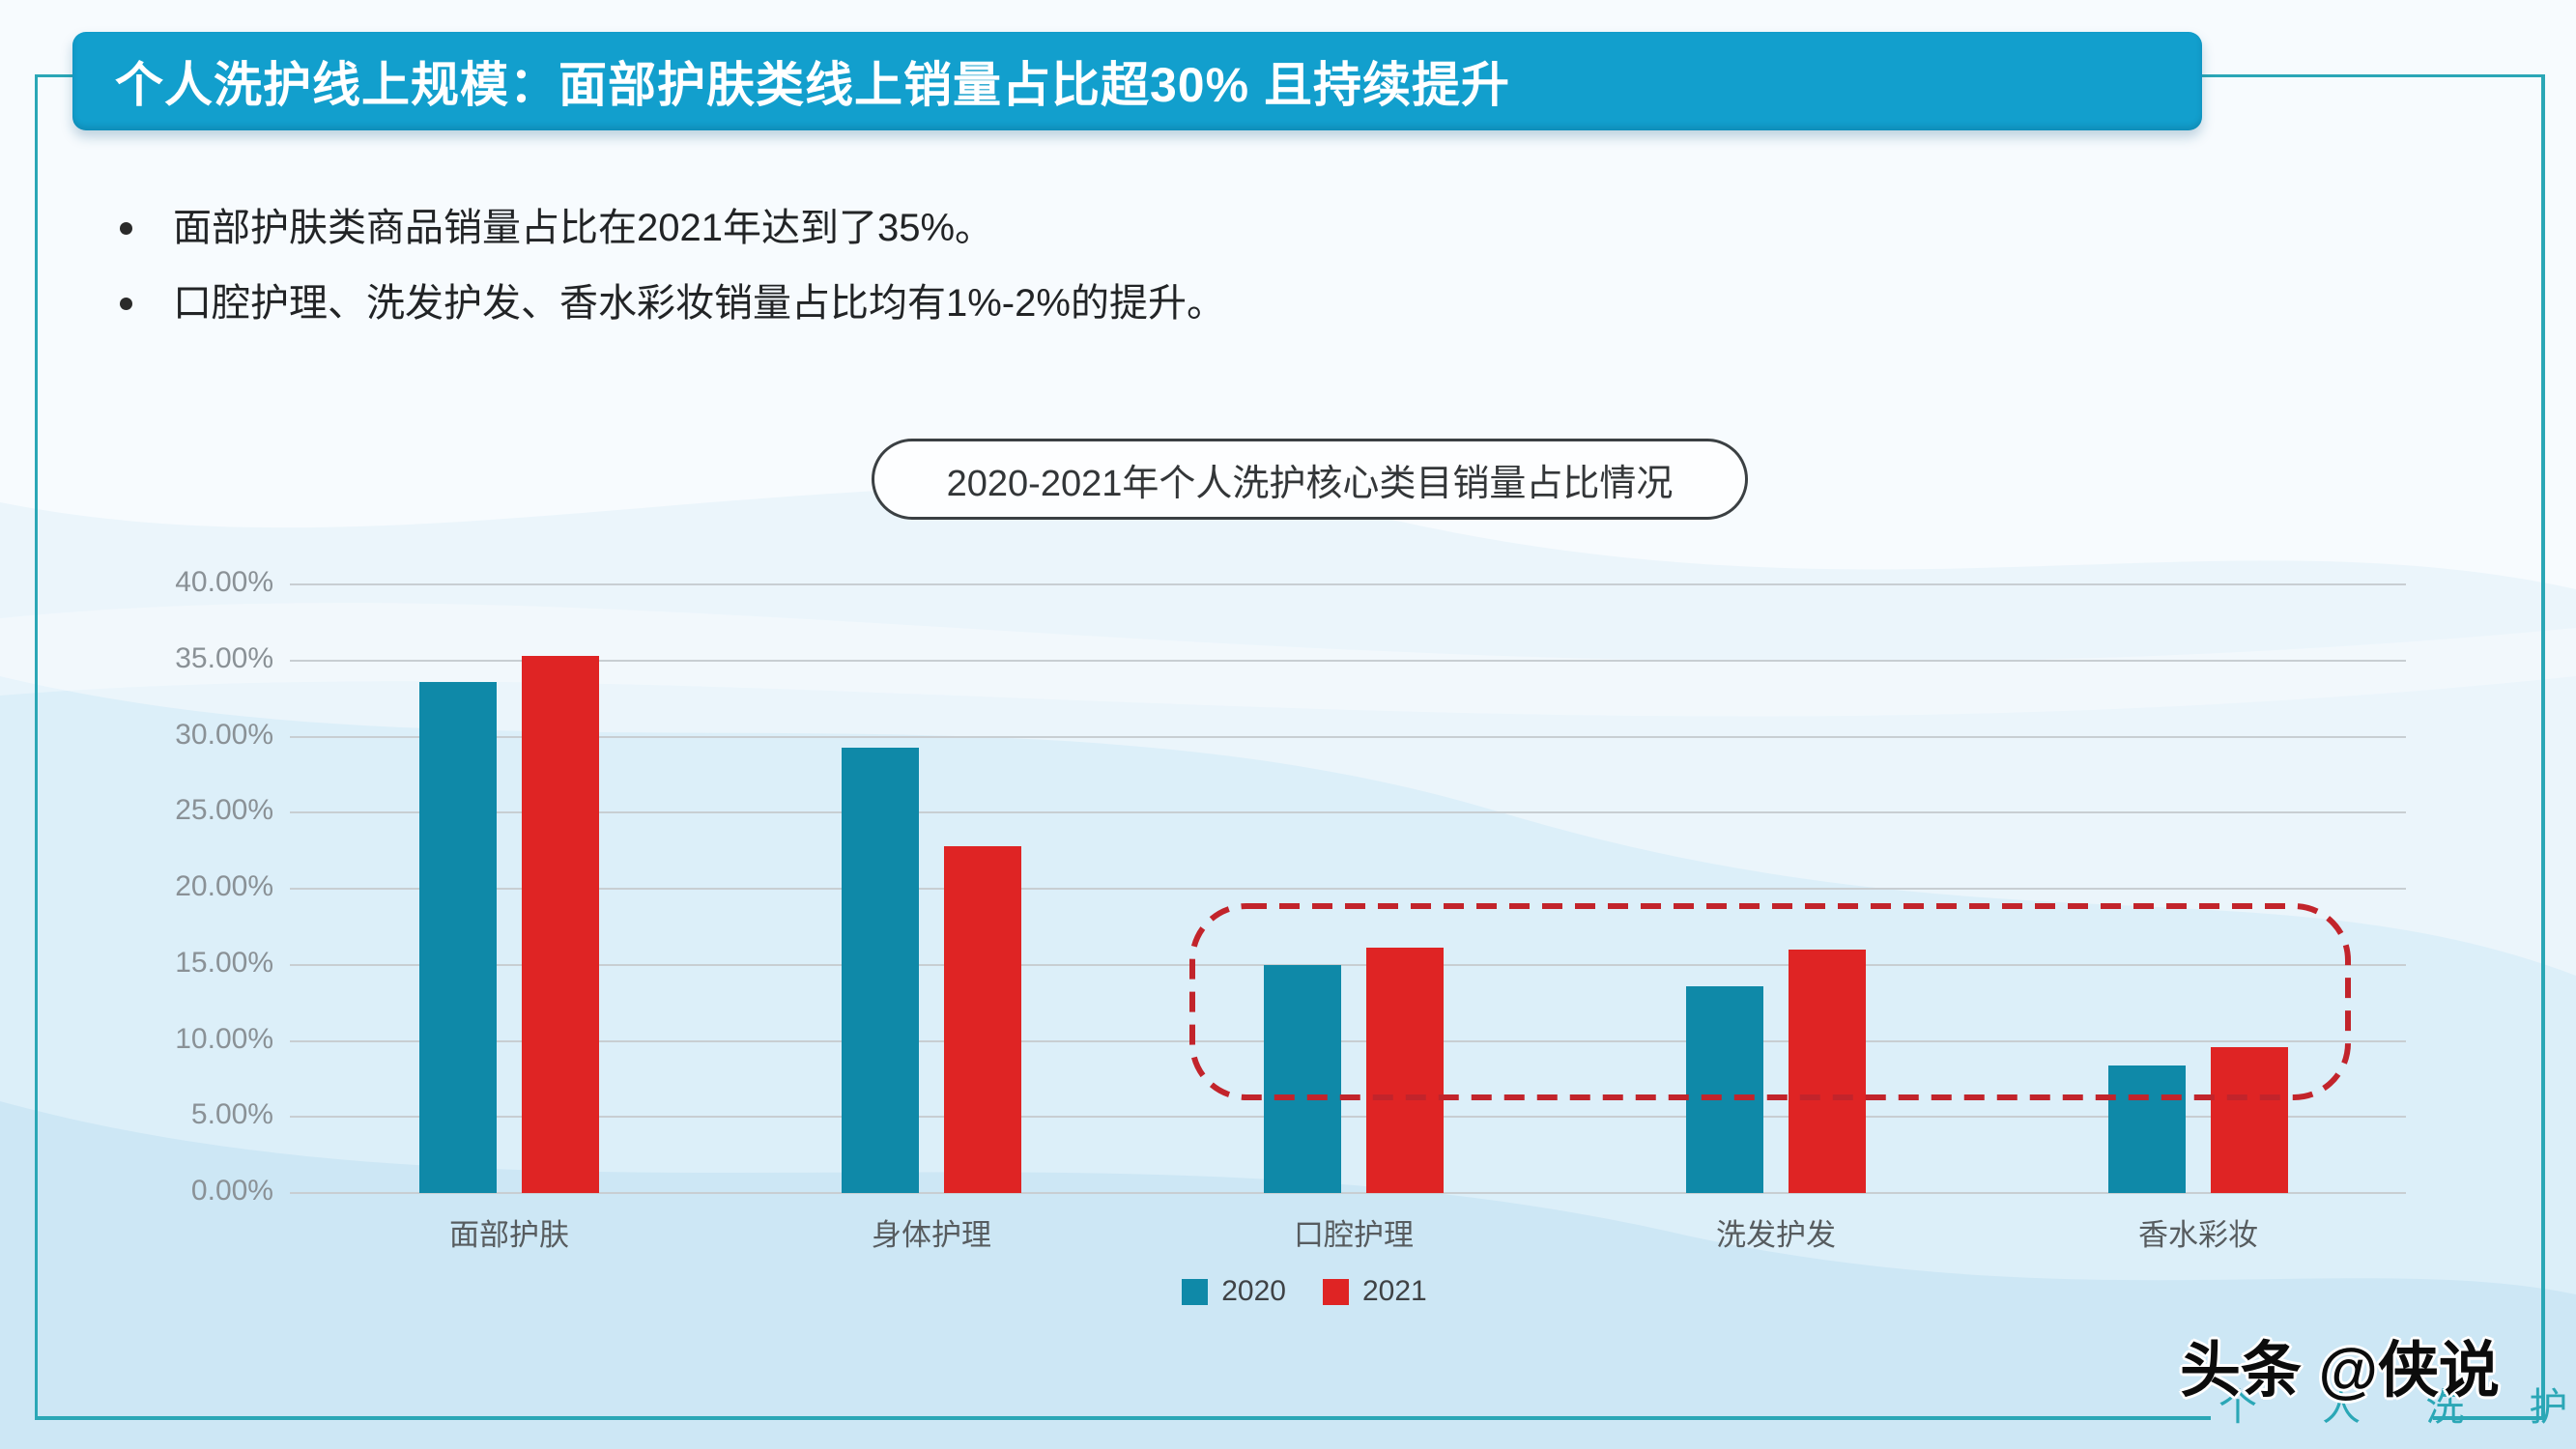  What do you see at coordinates (1828, 1071) in the screenshot?
I see `bar-2021-洗发护发` at bounding box center [1828, 1071].